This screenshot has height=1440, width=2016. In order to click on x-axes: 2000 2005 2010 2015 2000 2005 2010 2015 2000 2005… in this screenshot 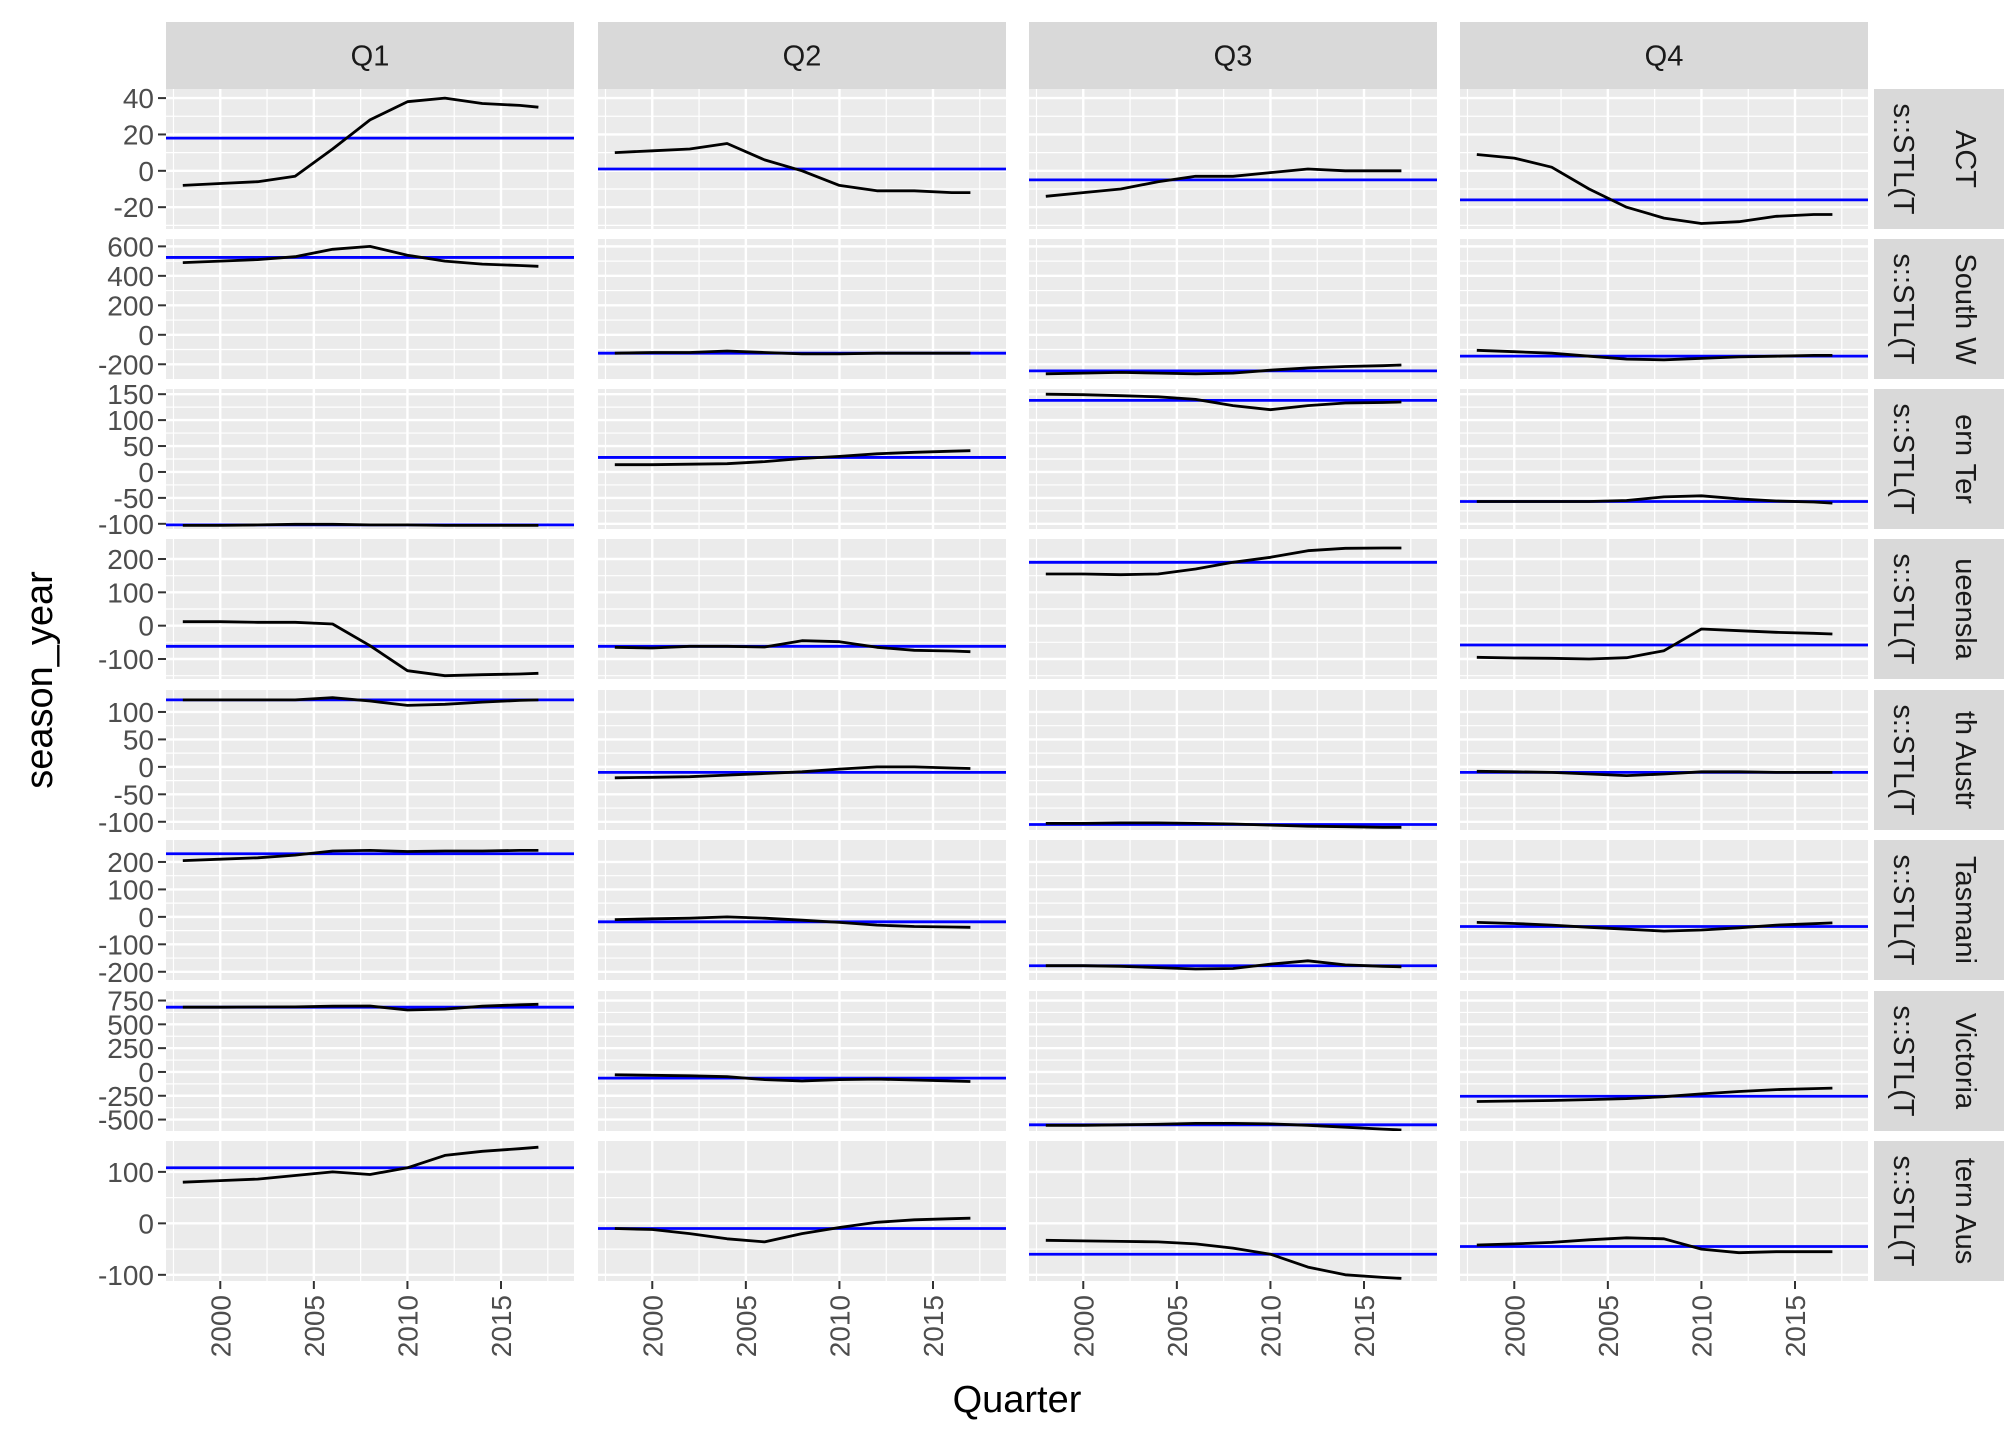, I will do `click(1008, 1319)`.